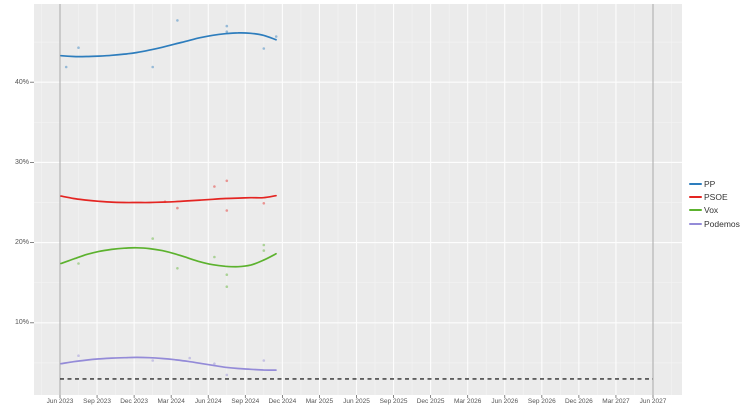  Describe the element at coordinates (695, 223) in the screenshot. I see `podemos-line-swatch` at that location.